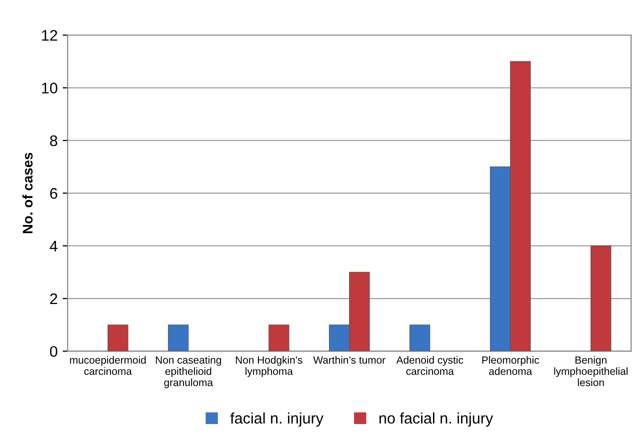 The height and width of the screenshot is (439, 644). Describe the element at coordinates (54, 351) in the screenshot. I see `y-tick-label: 0` at that location.